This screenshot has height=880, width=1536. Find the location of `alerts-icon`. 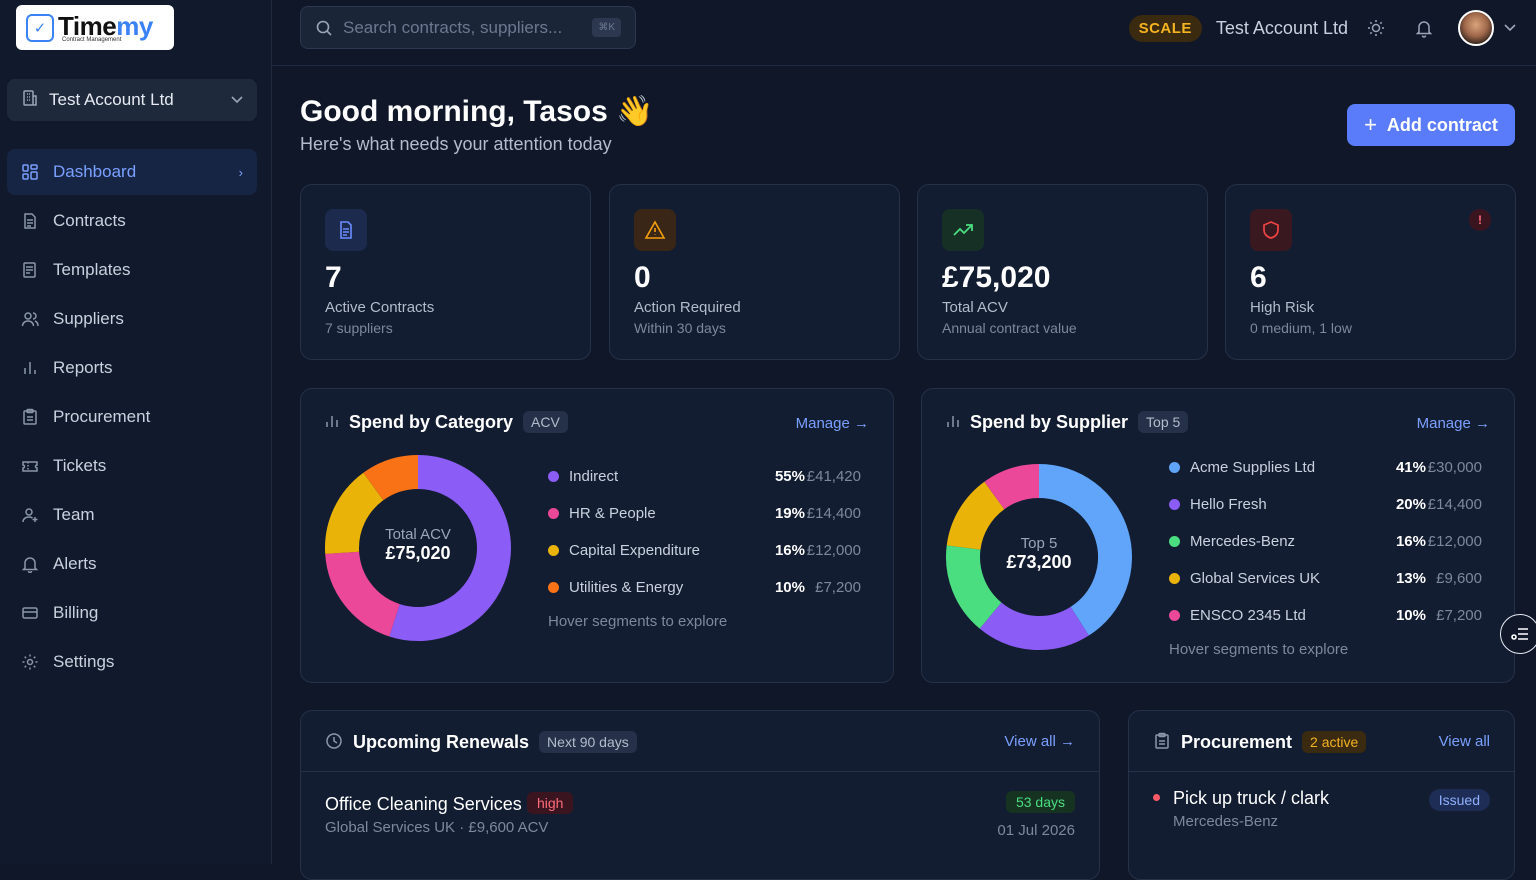

alerts-icon is located at coordinates (30, 564).